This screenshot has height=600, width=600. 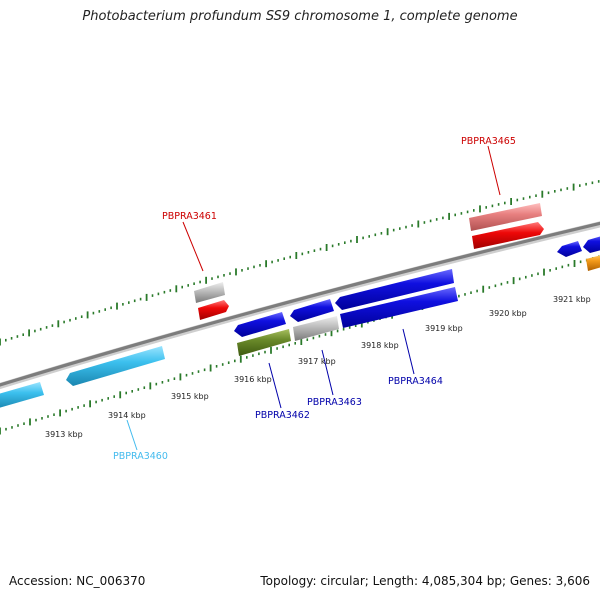 What do you see at coordinates (189, 216) in the screenshot?
I see `label-PBPRA3461: PBPRA3461` at bounding box center [189, 216].